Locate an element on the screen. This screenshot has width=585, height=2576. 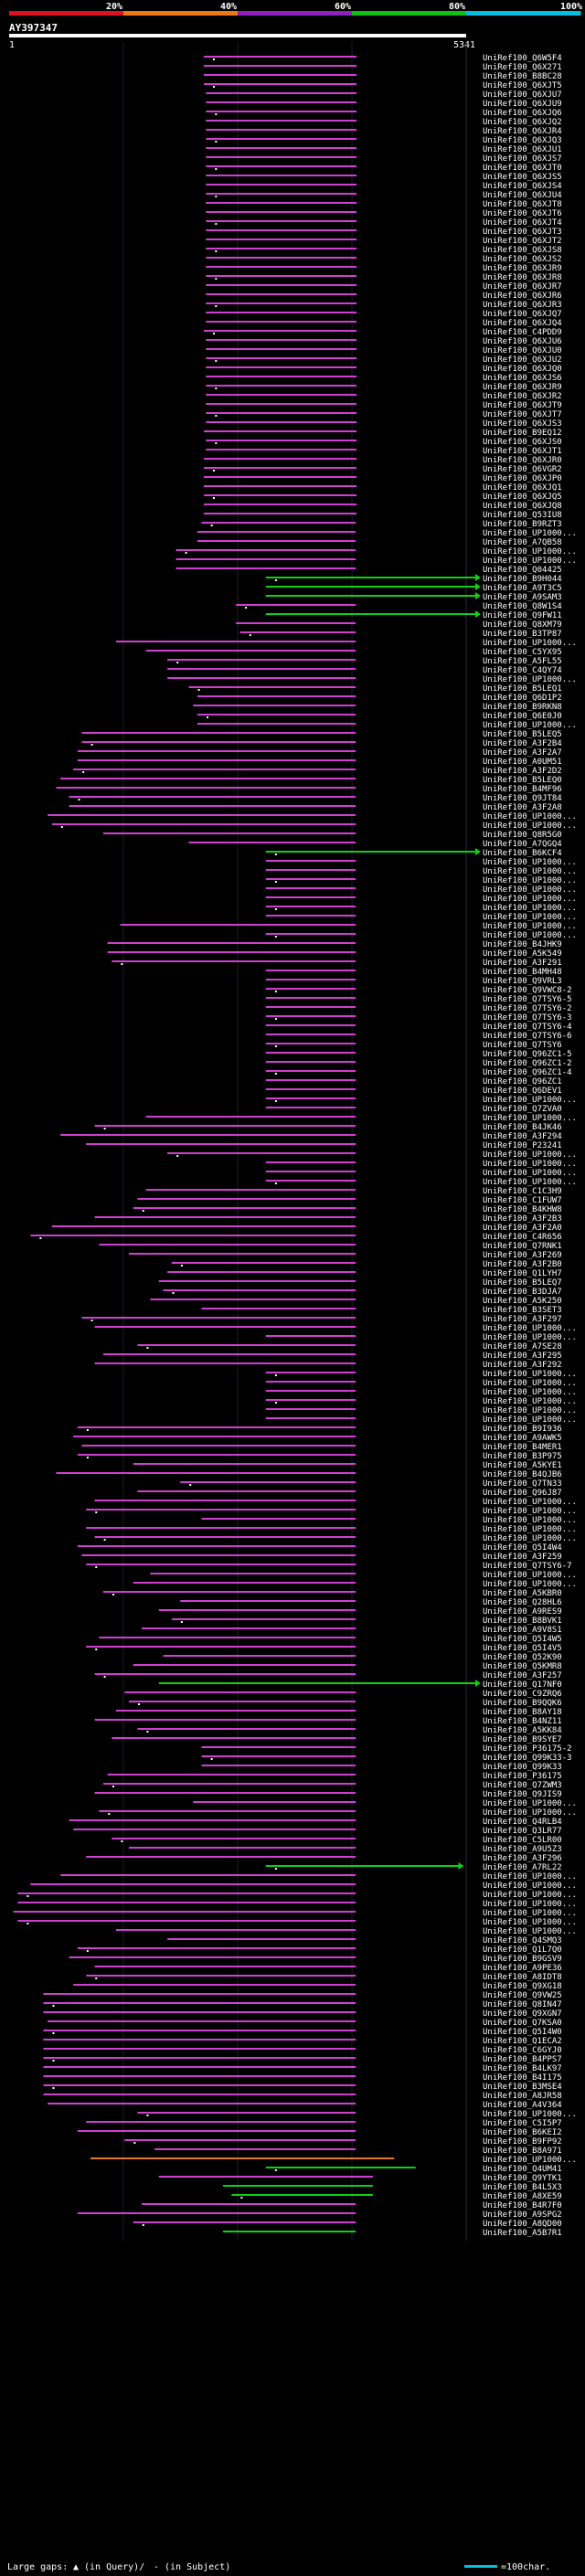
identity-scale-bar is located at coordinates (295, 13).